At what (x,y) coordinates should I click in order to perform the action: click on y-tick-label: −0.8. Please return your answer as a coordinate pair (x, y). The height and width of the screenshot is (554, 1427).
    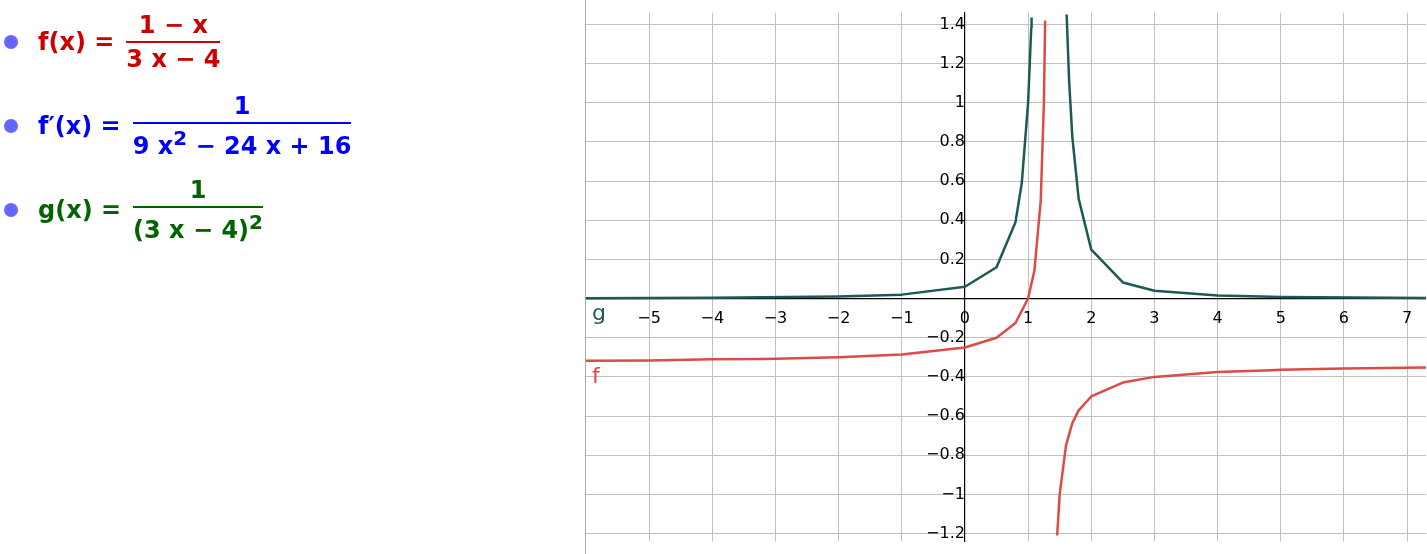
    Looking at the image, I should click on (945, 454).